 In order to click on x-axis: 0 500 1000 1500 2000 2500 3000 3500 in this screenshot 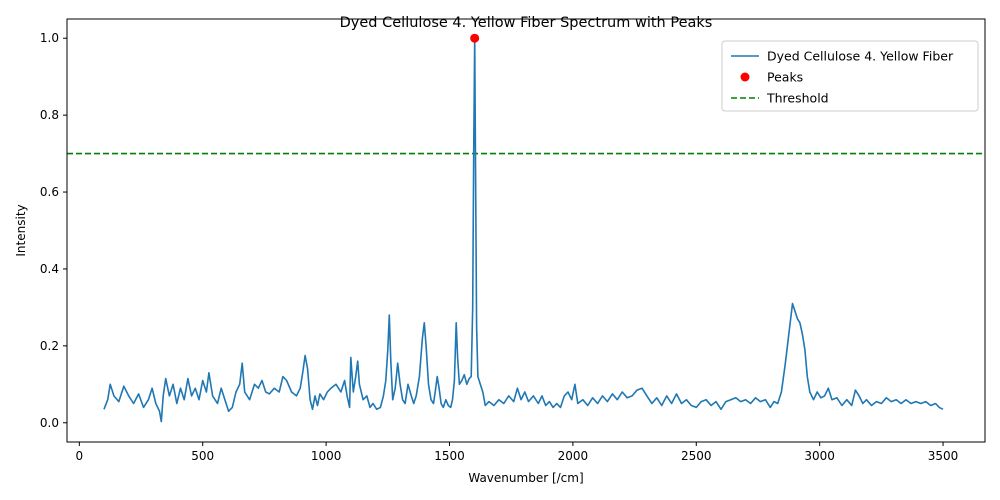, I will do `click(517, 452)`.